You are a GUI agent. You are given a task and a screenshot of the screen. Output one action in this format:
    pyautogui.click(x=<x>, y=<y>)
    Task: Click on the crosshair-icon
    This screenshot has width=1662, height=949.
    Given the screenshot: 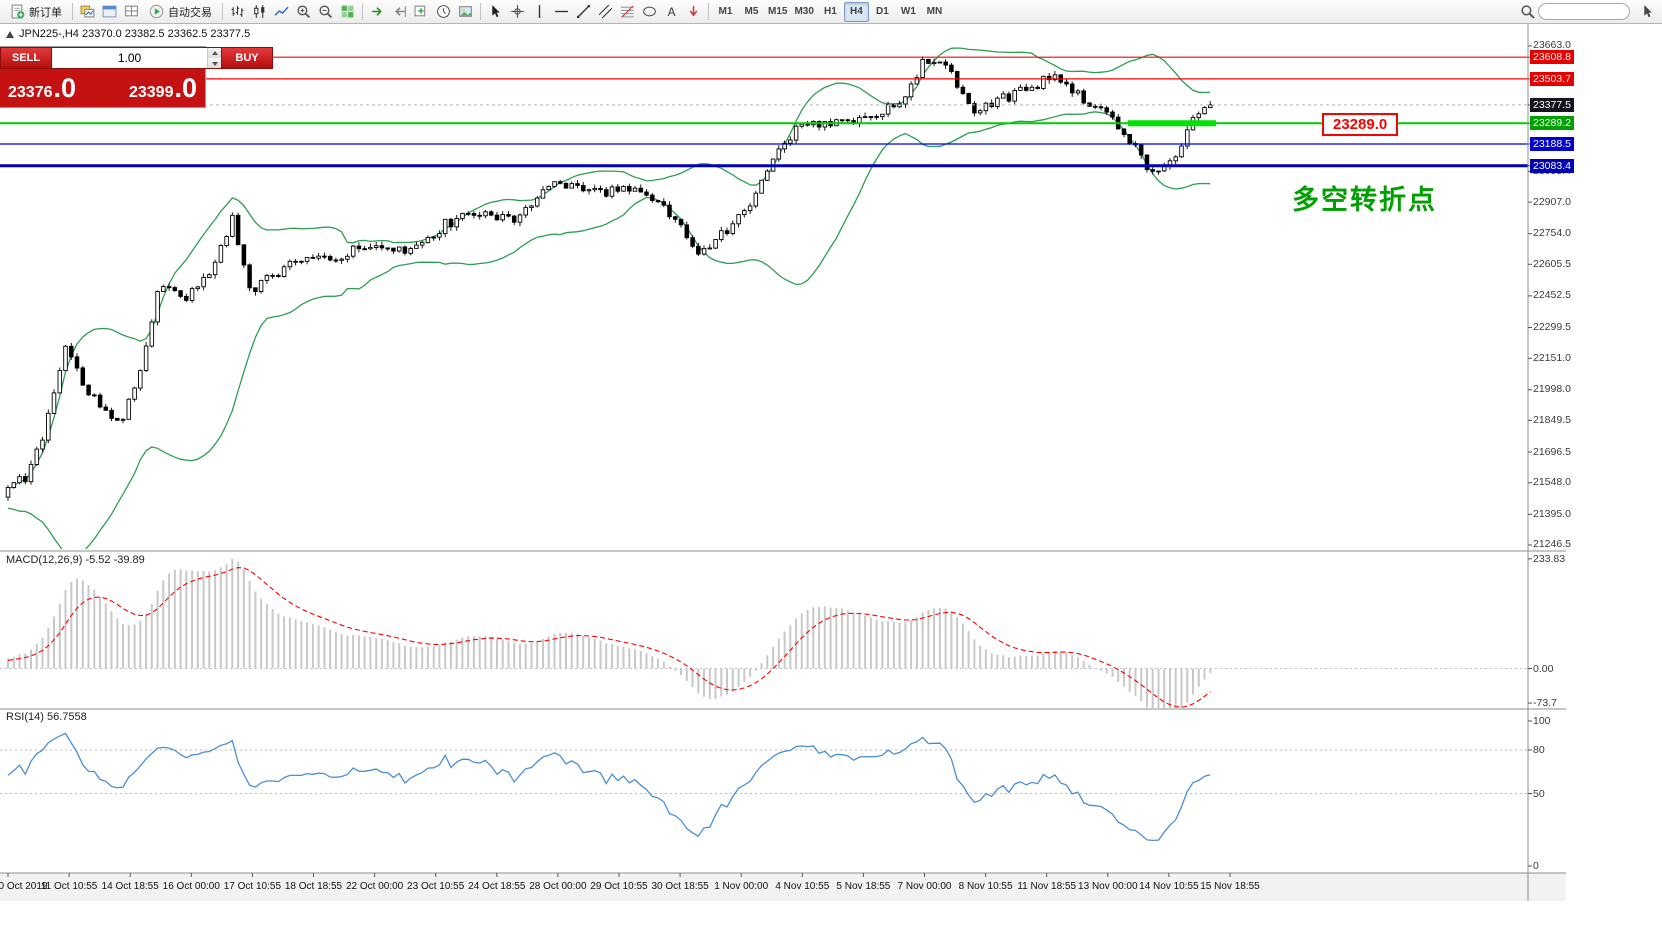 What is the action you would take?
    pyautogui.click(x=517, y=11)
    